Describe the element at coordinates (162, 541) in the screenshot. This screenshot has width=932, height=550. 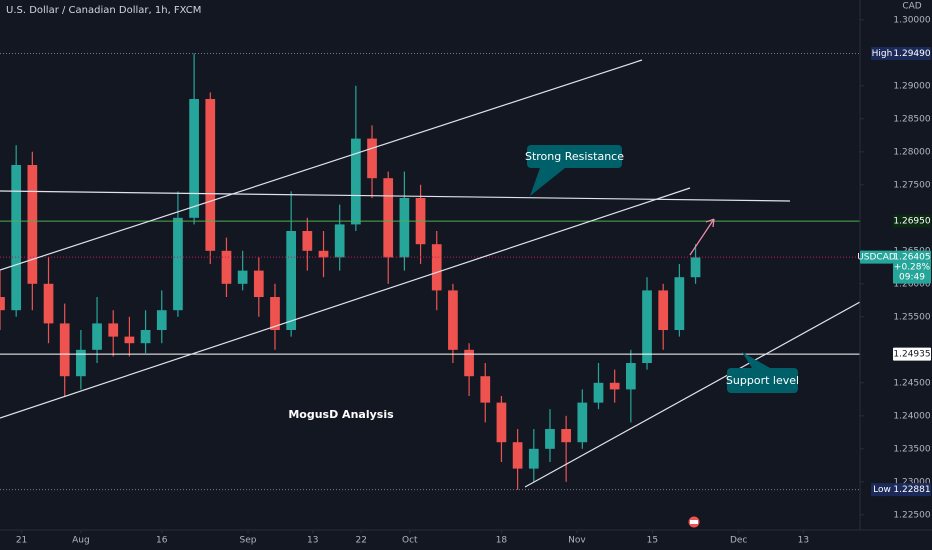
I see `x-tick-label: 16` at that location.